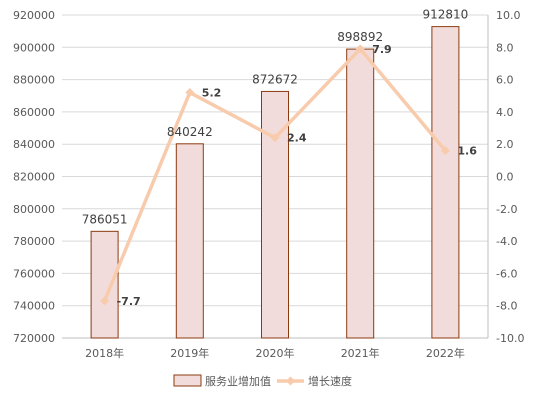 This screenshot has width=534, height=404. Describe the element at coordinates (34, 209) in the screenshot. I see `y-left-tick-label: 800000` at that location.